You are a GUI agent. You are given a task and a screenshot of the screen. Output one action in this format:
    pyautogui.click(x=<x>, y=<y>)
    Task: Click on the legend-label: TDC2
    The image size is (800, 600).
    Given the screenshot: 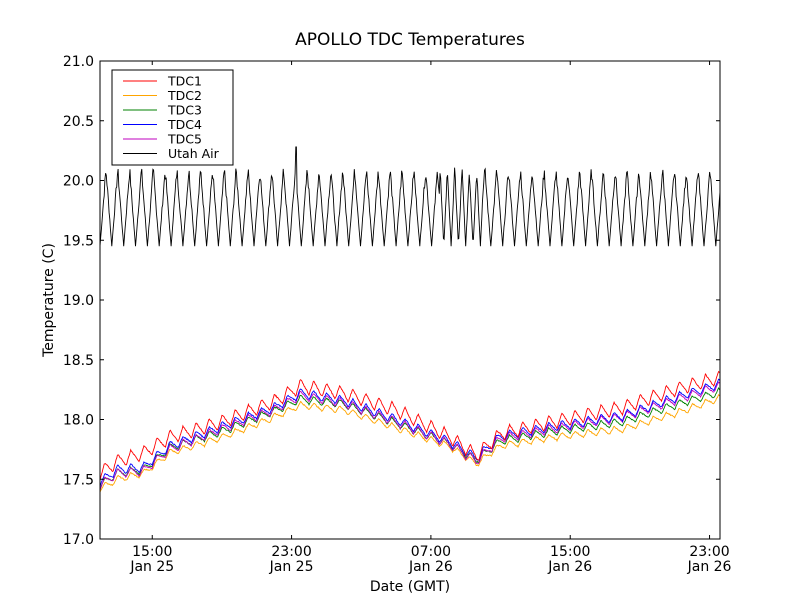 What is the action you would take?
    pyautogui.click(x=184, y=95)
    